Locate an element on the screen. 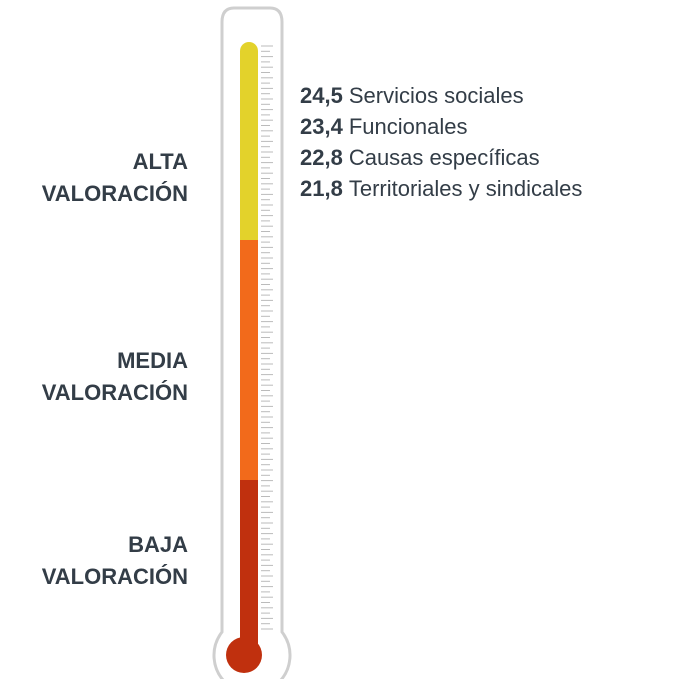 Image resolution: width=677 pixels, height=679 pixels. fill-high is located at coordinates (249, 146).